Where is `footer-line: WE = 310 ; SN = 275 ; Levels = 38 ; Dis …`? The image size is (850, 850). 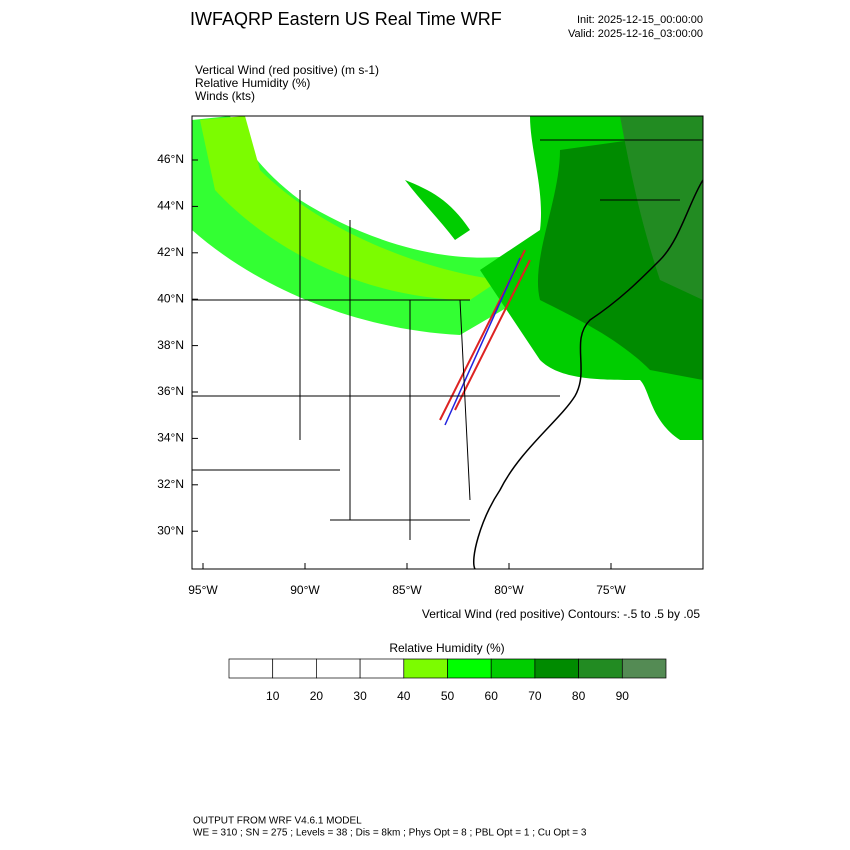
footer-line: WE = 310 ; SN = 275 ; Levels = 38 ; Dis … is located at coordinates (390, 833).